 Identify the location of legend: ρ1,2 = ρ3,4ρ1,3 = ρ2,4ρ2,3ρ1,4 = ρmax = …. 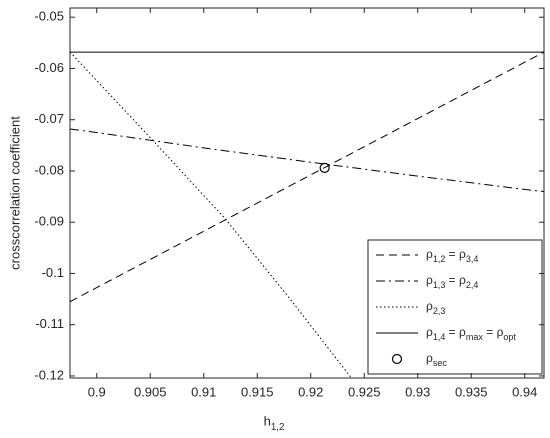
(455, 307).